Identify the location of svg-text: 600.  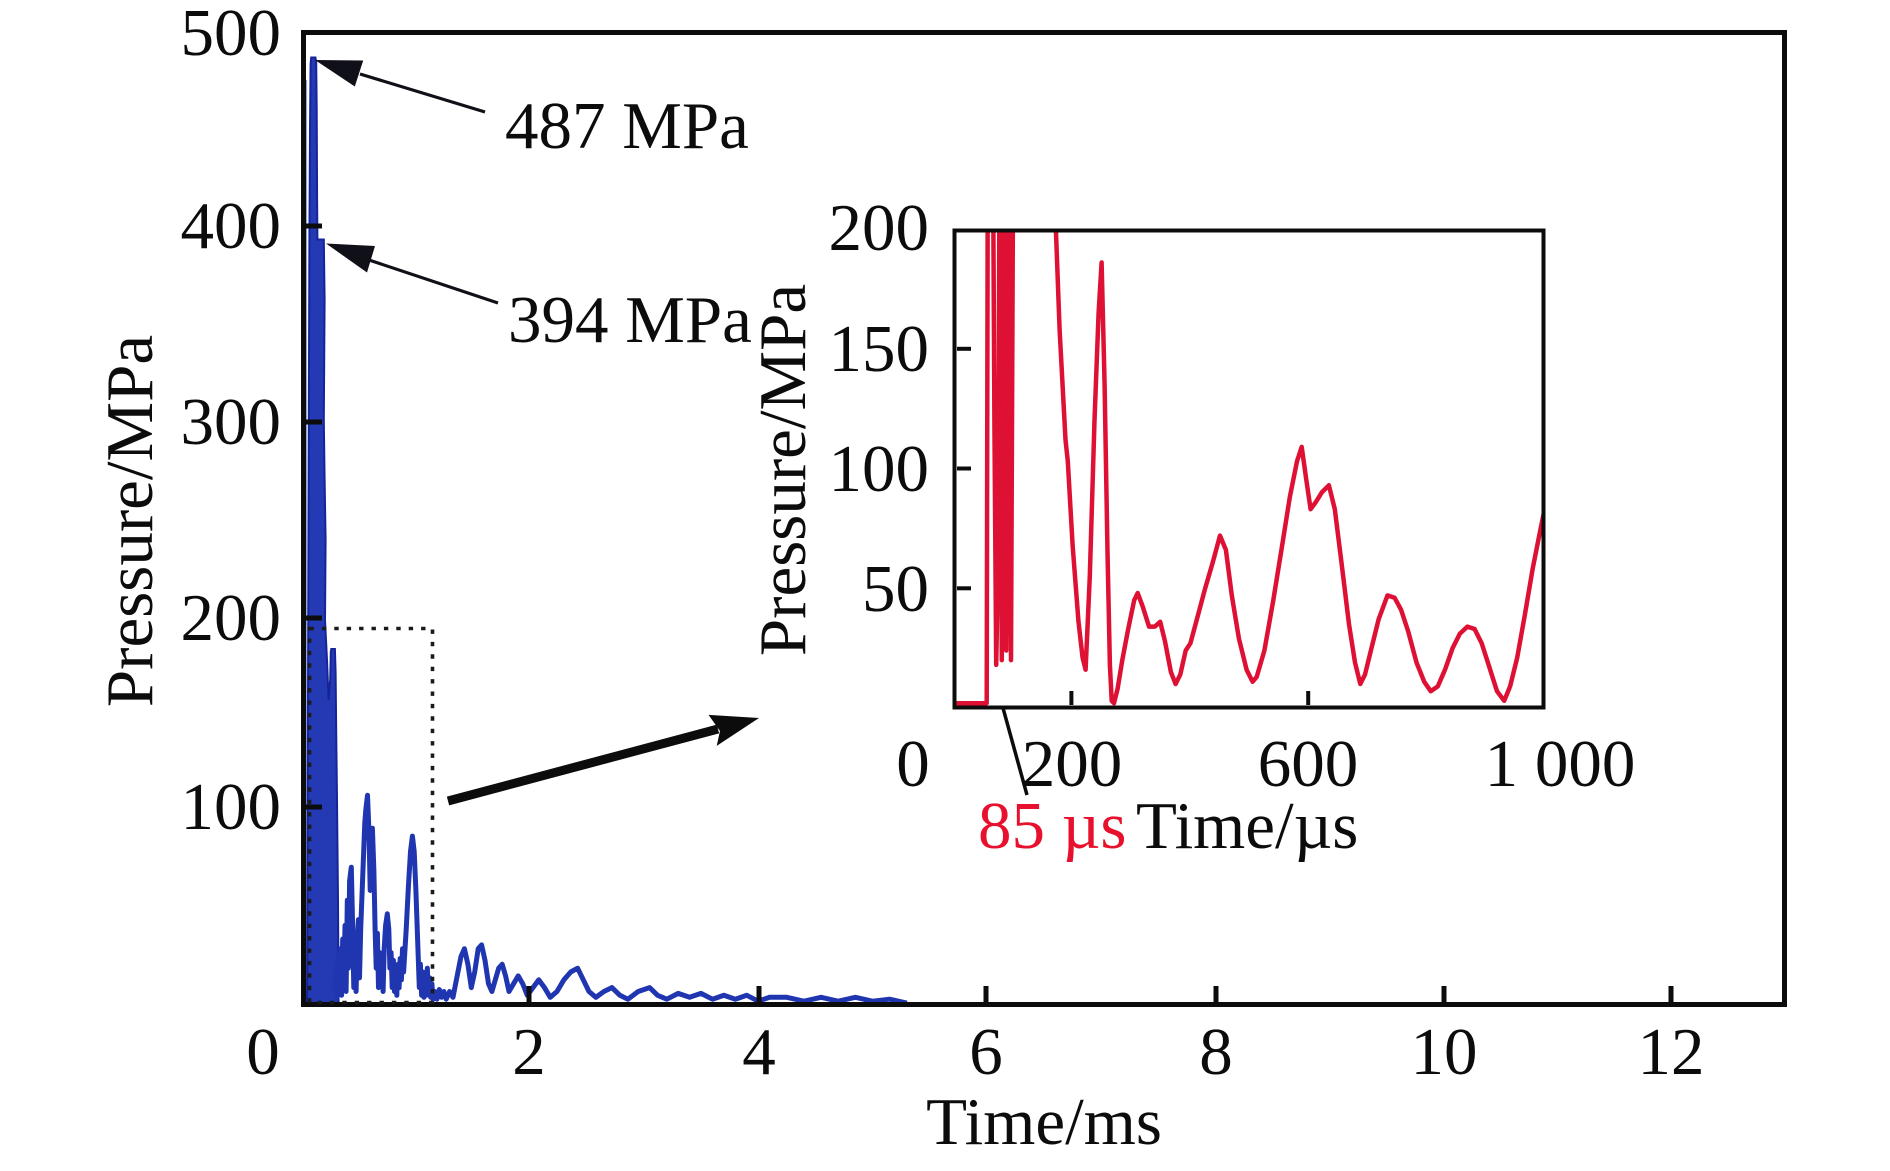
(1308, 764).